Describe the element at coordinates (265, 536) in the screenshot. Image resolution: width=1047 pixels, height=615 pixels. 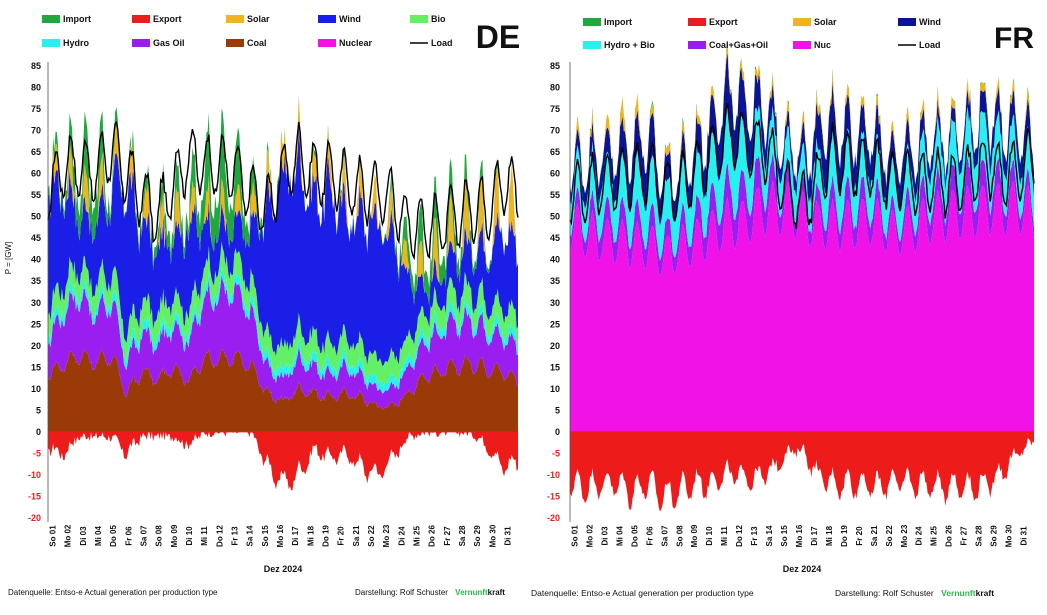
I see `de-xtick-label: So 15` at that location.